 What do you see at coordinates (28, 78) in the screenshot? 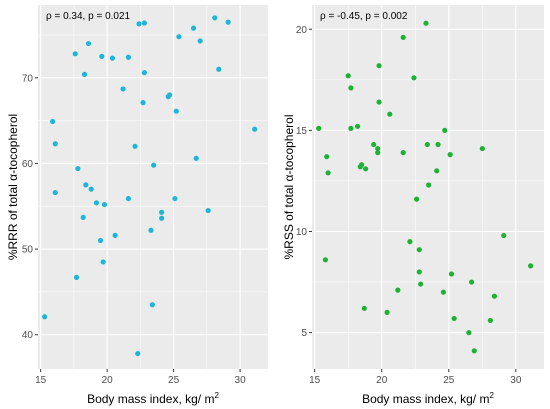
I see `left-y-tick-label: 70` at bounding box center [28, 78].